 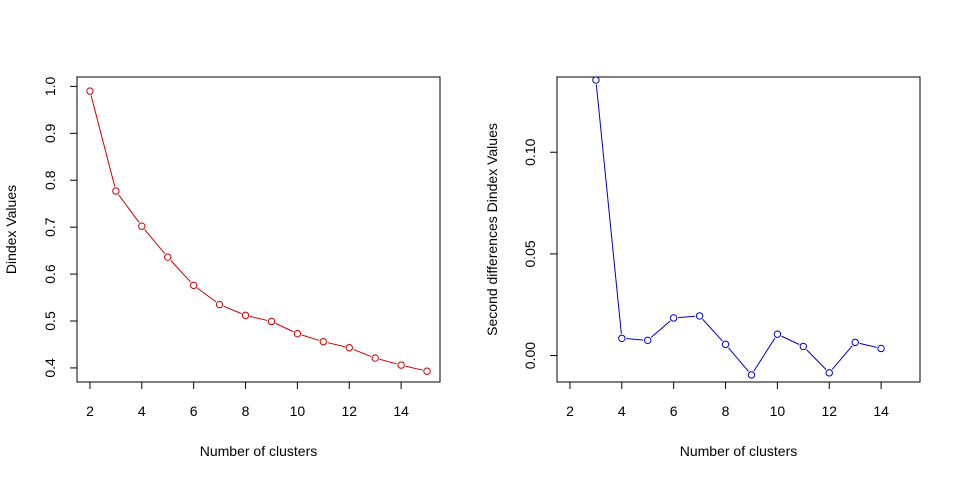 What do you see at coordinates (50, 133) in the screenshot?
I see `y-tick-label: 0.9` at bounding box center [50, 133].